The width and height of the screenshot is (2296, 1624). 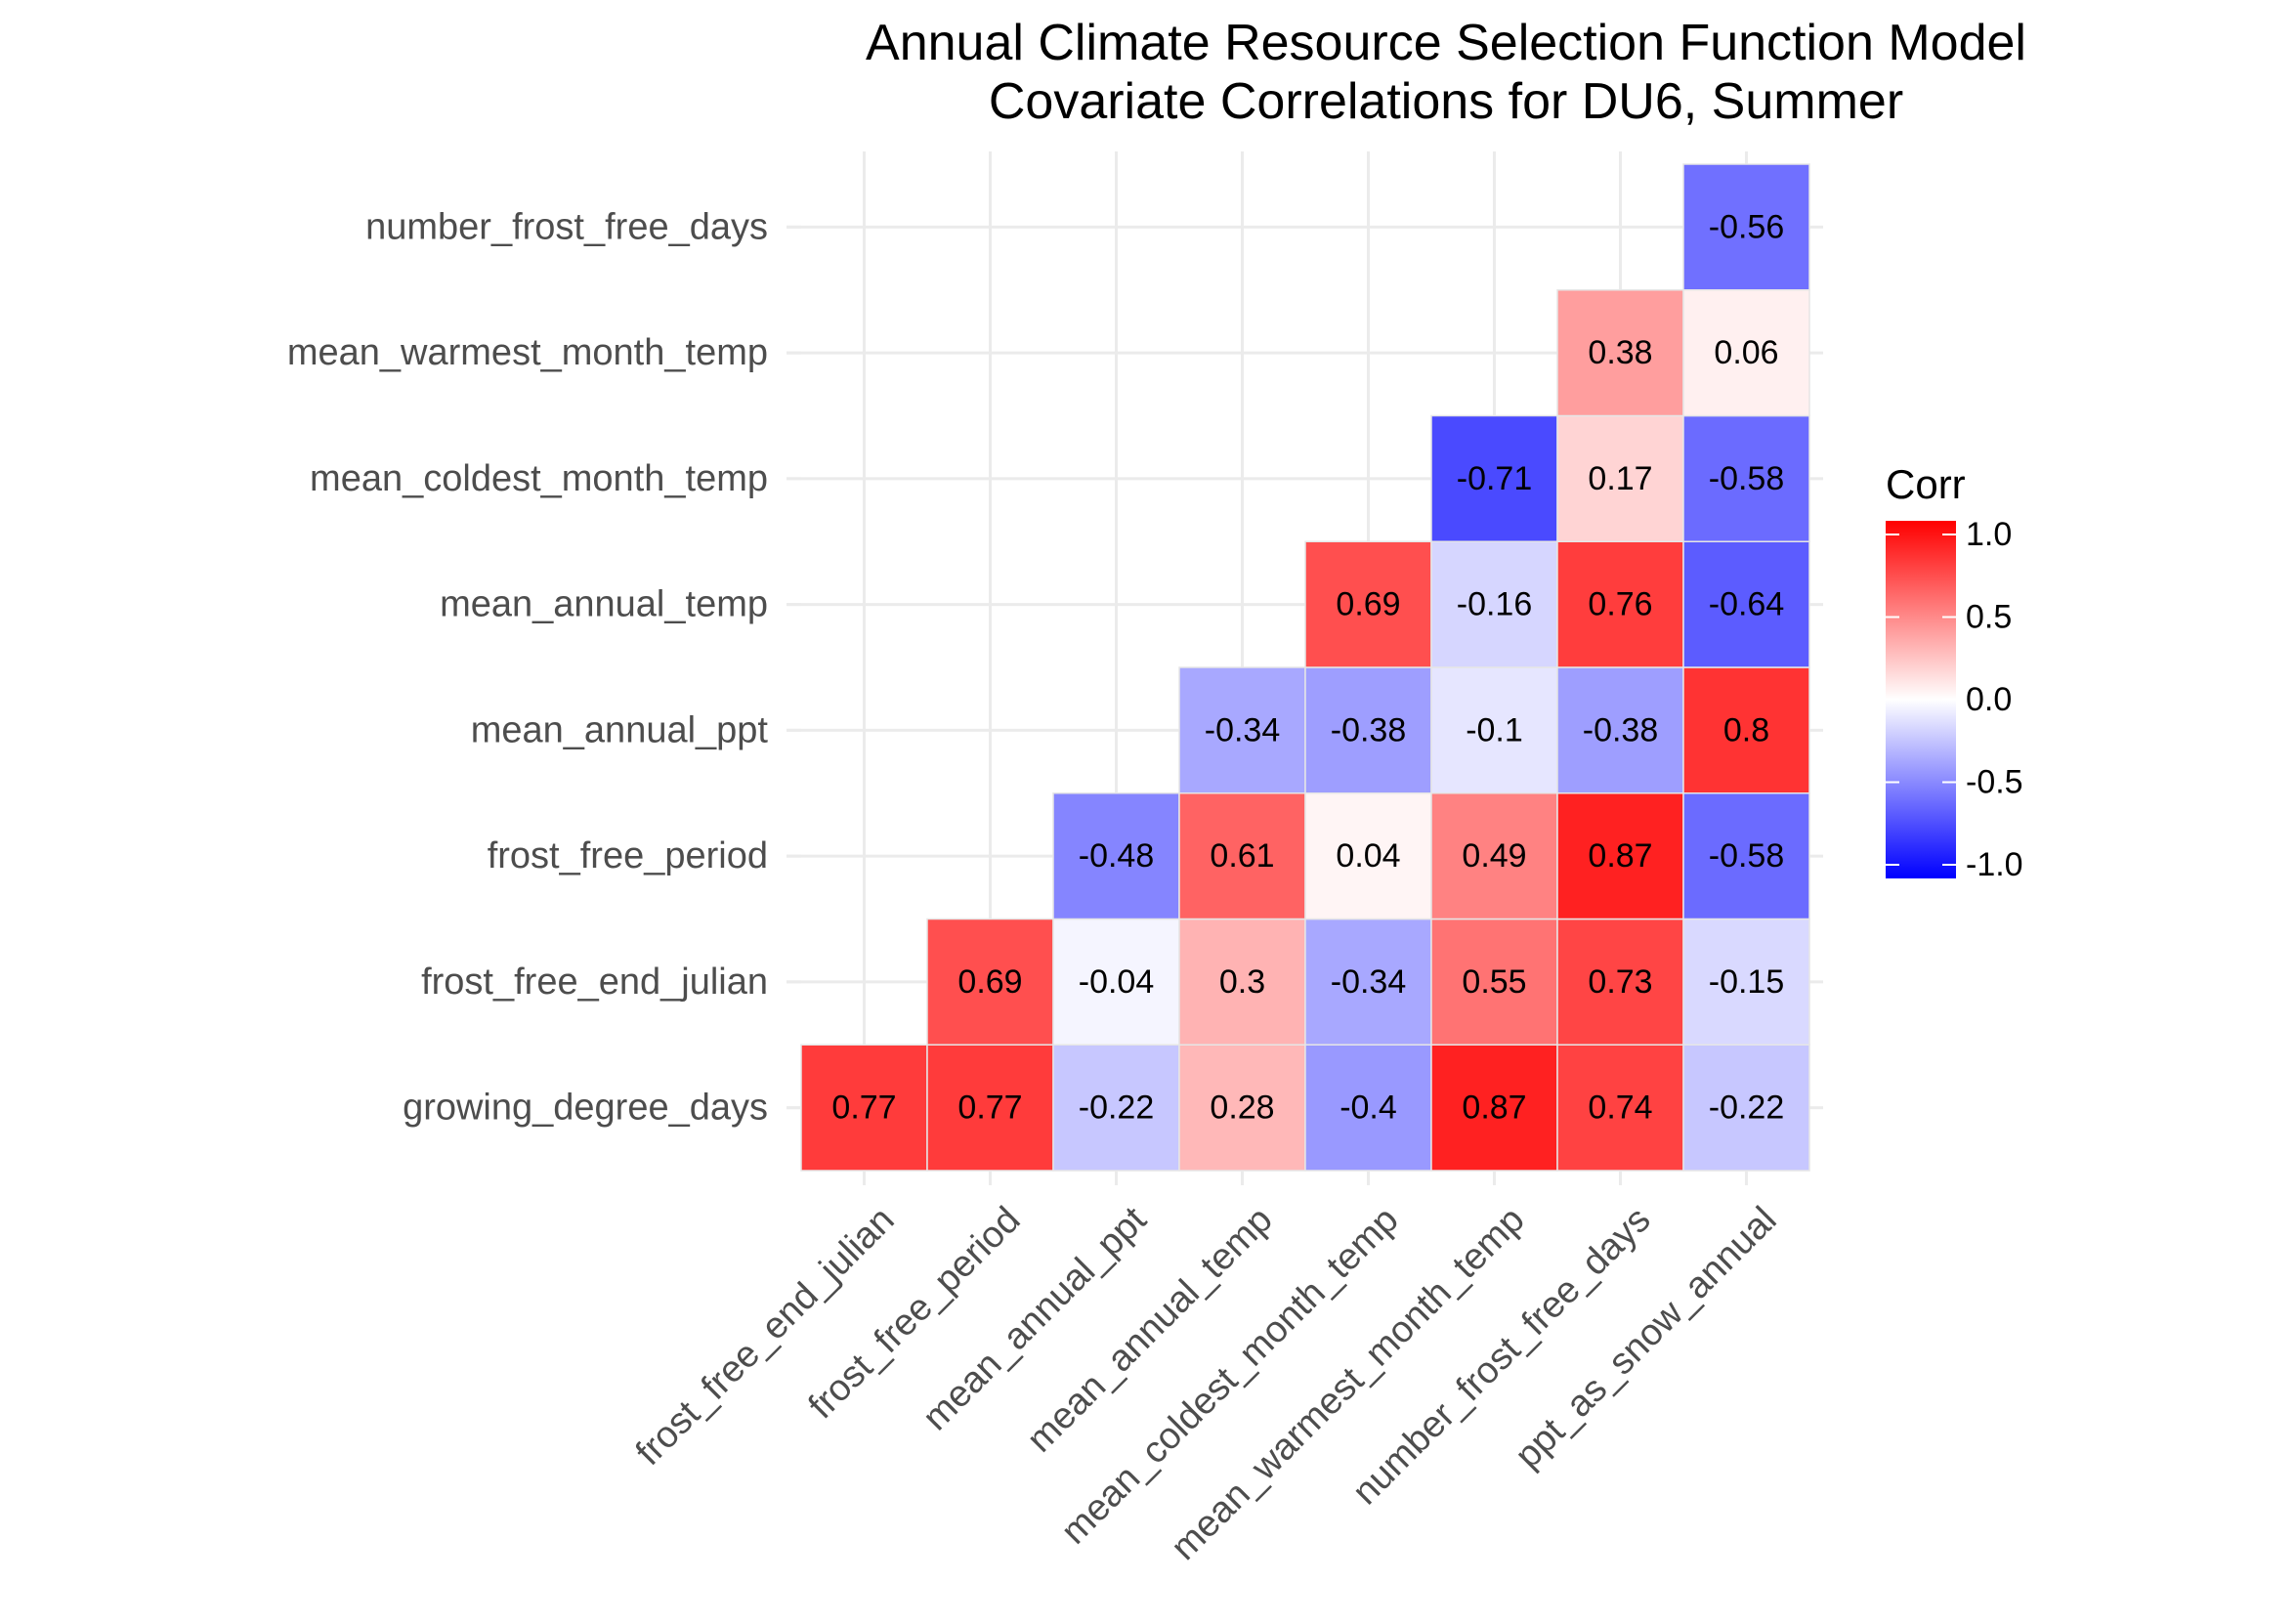 I want to click on x-tick-label: ppt_as_snow_annual, so click(x=1647, y=1338).